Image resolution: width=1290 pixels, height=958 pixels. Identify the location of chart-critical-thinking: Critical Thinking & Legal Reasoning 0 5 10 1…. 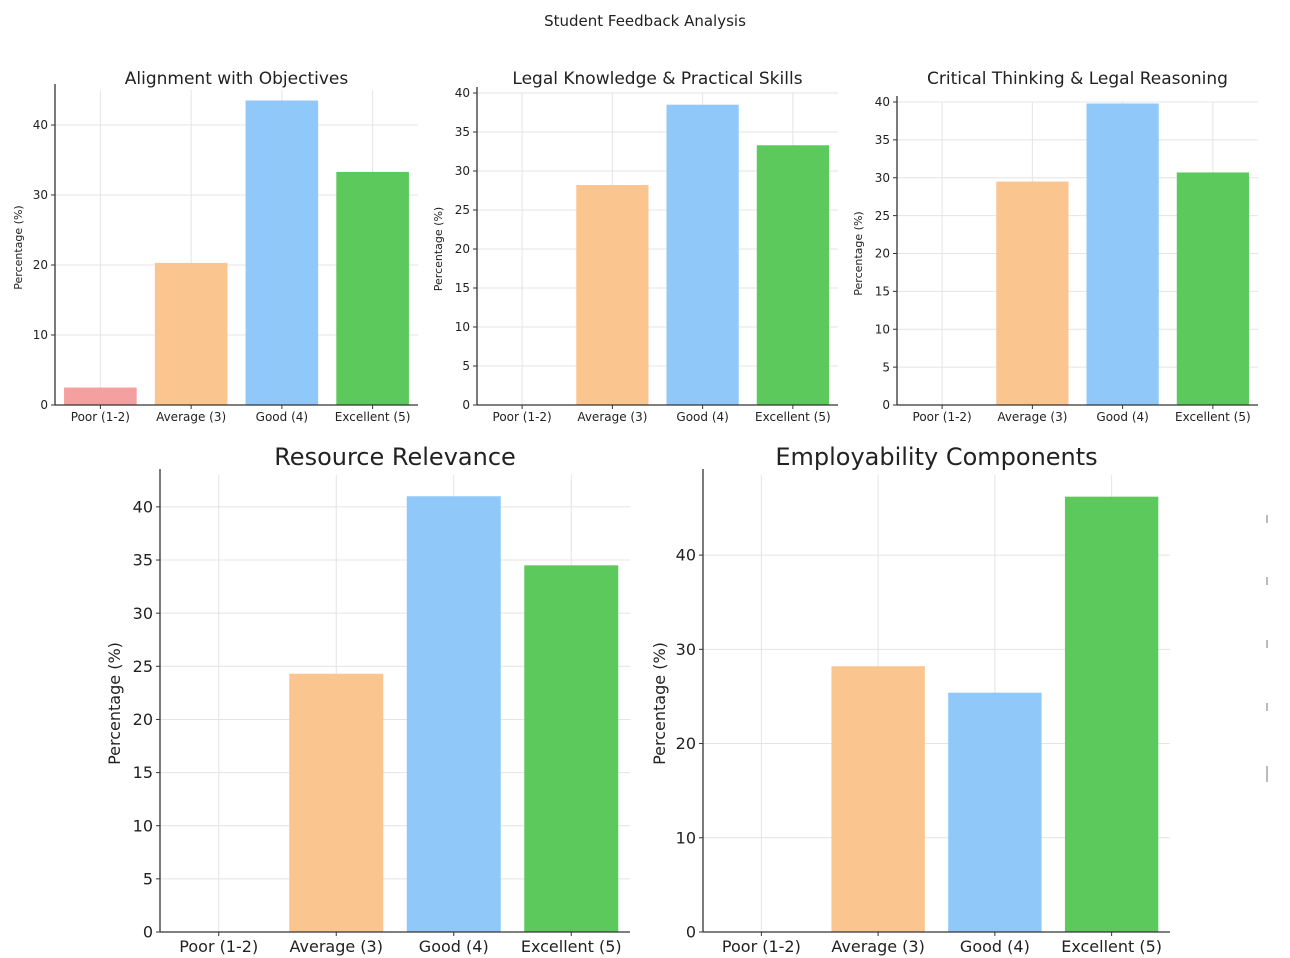
(1055, 246).